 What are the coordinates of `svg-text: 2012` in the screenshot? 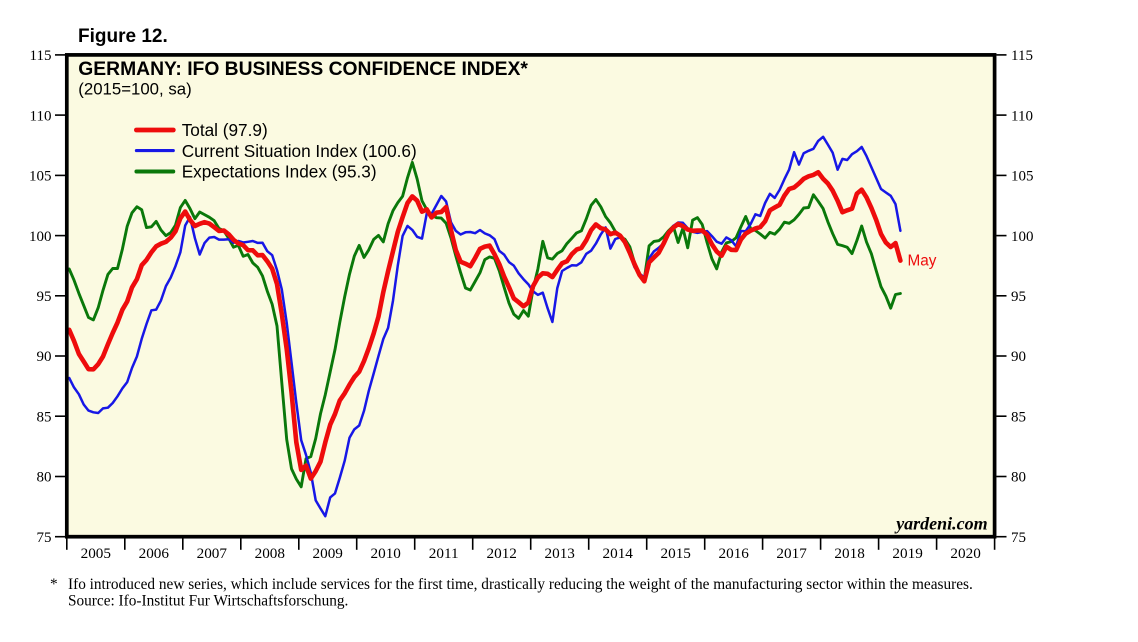 It's located at (502, 553).